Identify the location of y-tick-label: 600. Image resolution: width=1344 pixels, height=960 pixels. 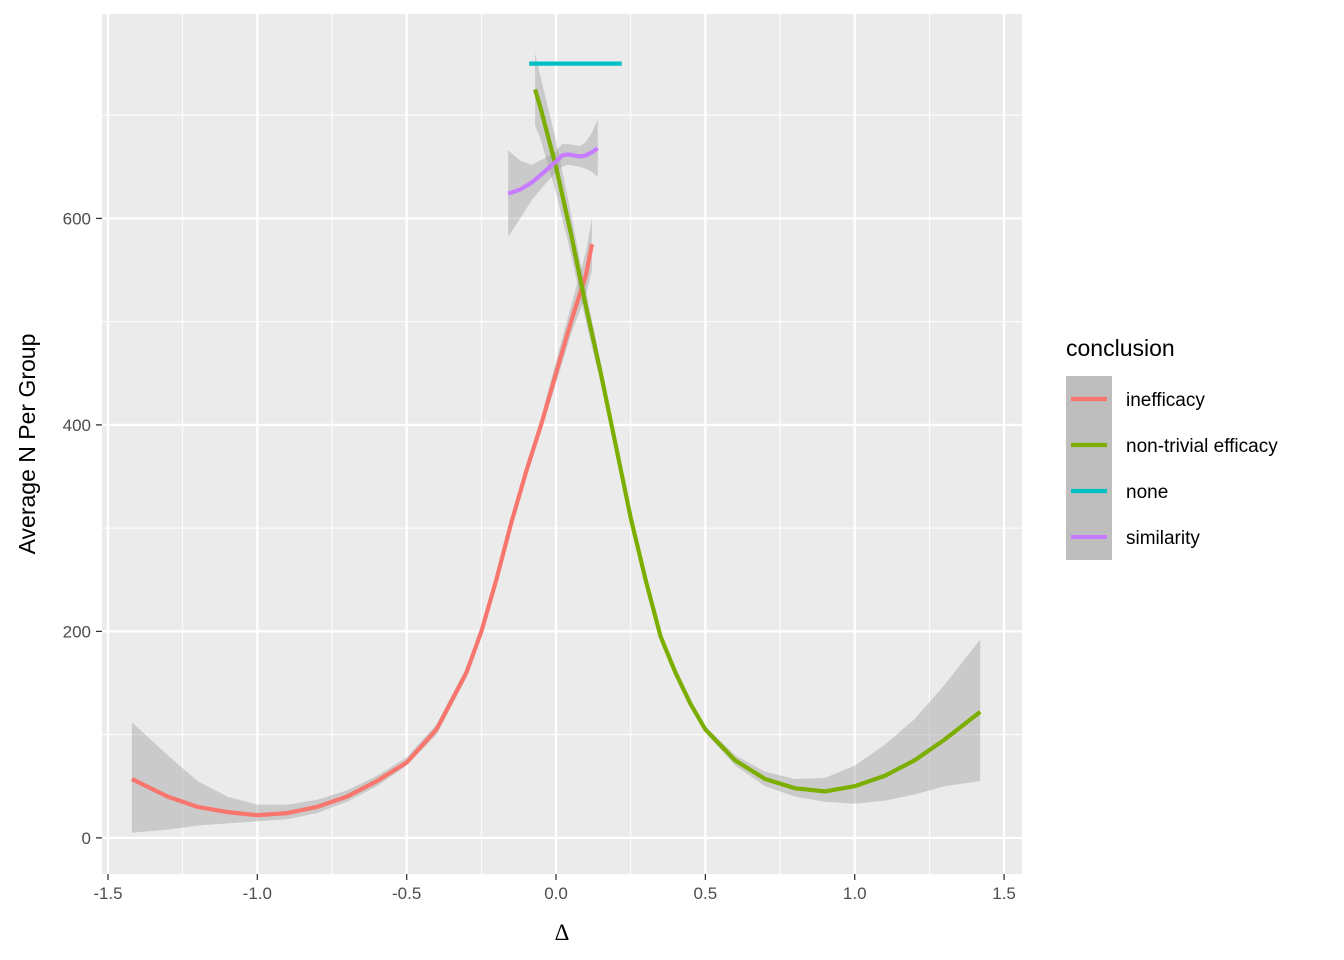
(77, 218).